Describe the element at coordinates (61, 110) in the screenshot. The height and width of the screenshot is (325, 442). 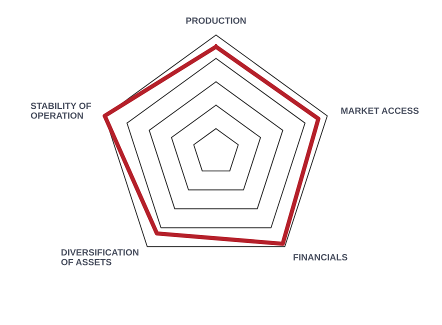
I see `spoke-label: STABILITY OF OPERATION` at that location.